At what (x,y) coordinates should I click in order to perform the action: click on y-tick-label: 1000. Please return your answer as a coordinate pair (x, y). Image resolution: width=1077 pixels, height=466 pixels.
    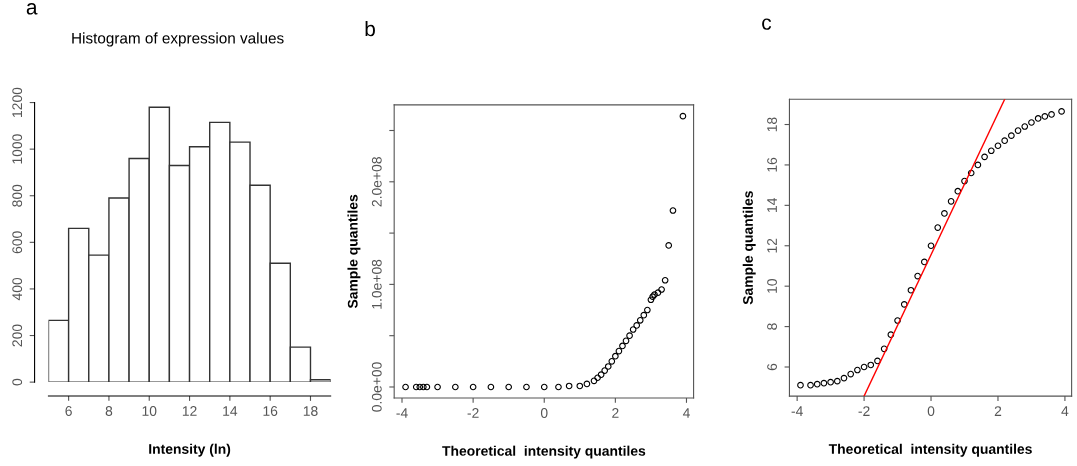
    Looking at the image, I should click on (17, 149).